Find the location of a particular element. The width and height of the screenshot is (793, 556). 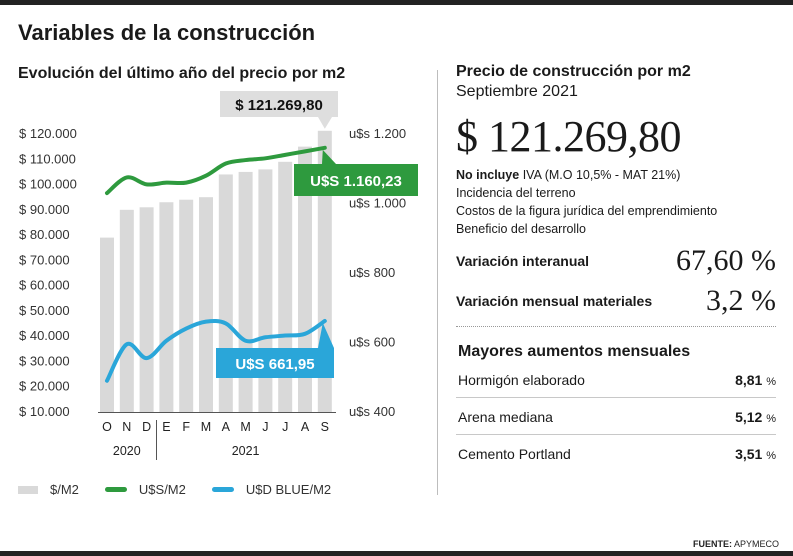

bottom-rule is located at coordinates (396, 553).